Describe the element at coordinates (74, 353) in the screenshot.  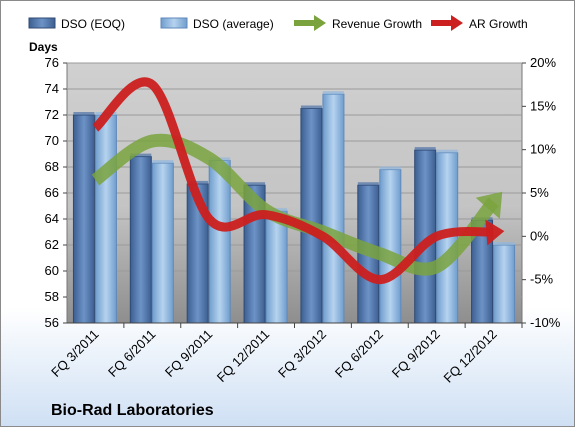
I see `x-tick-label: FQ 3/2011` at that location.